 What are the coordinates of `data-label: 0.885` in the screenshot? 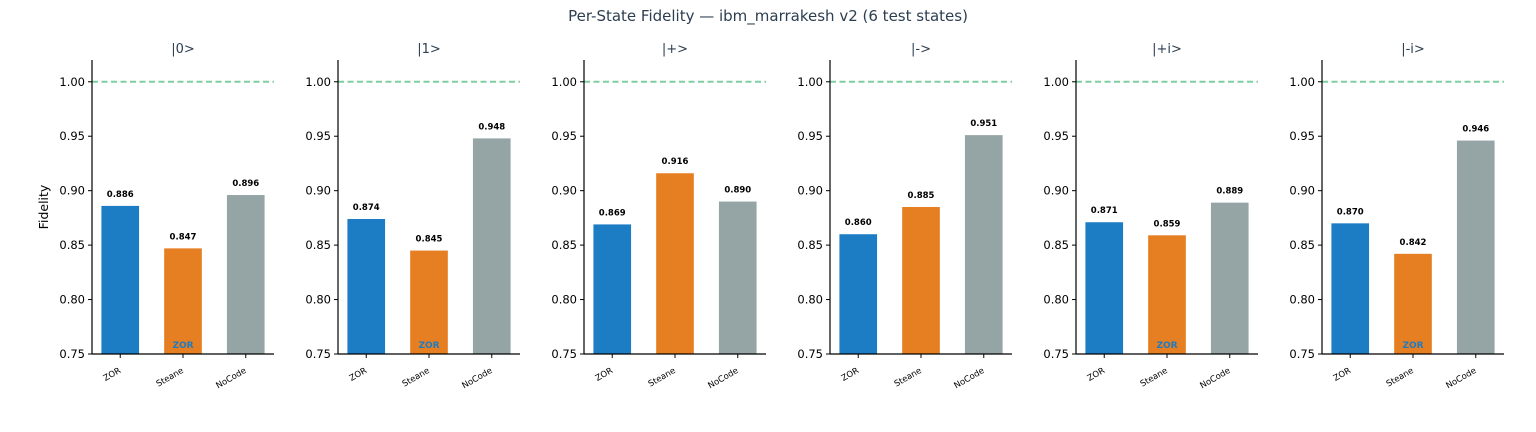 It's located at (921, 196).